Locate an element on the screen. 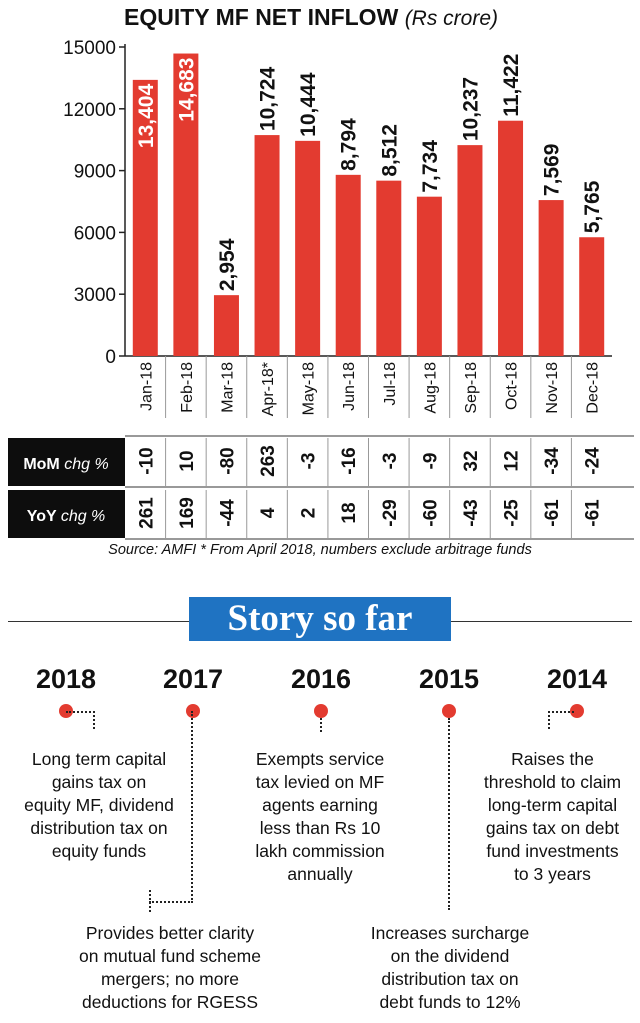 This screenshot has height=1023, width=640. timeline-text-line: Increases surcharge is located at coordinates (450, 933).